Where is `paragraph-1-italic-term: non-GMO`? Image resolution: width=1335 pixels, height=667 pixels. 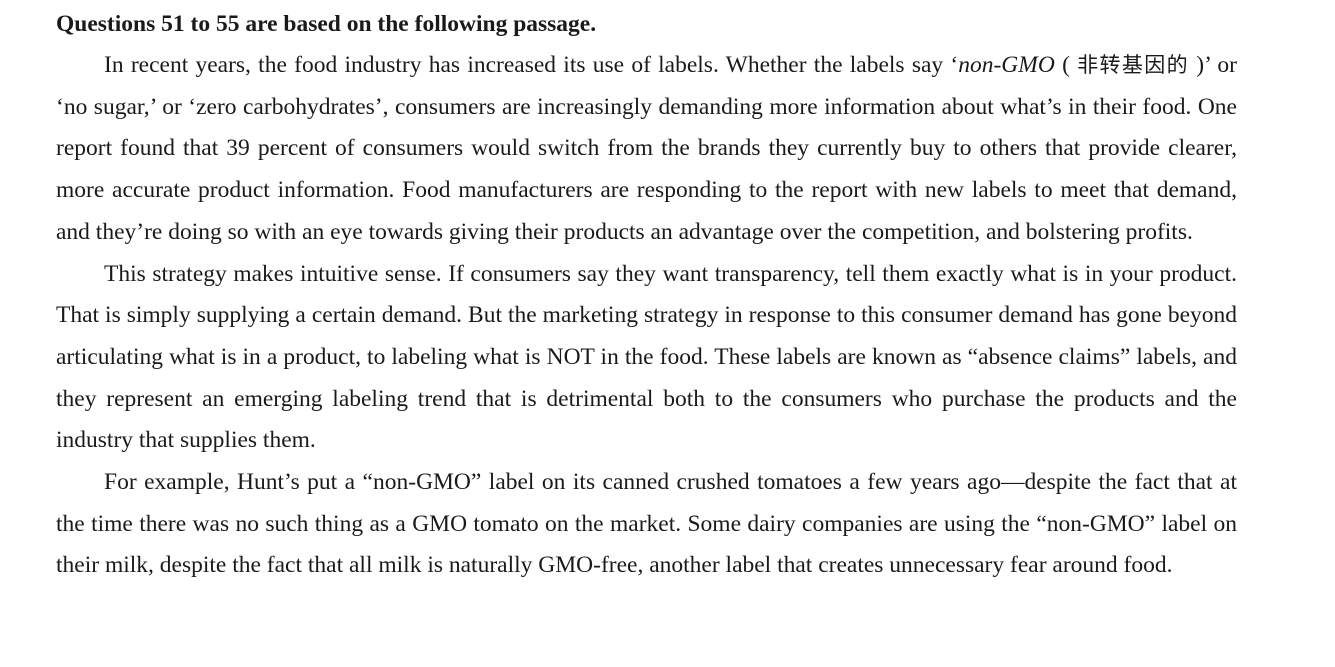
paragraph-1-italic-term: non-GMO is located at coordinates (1006, 65).